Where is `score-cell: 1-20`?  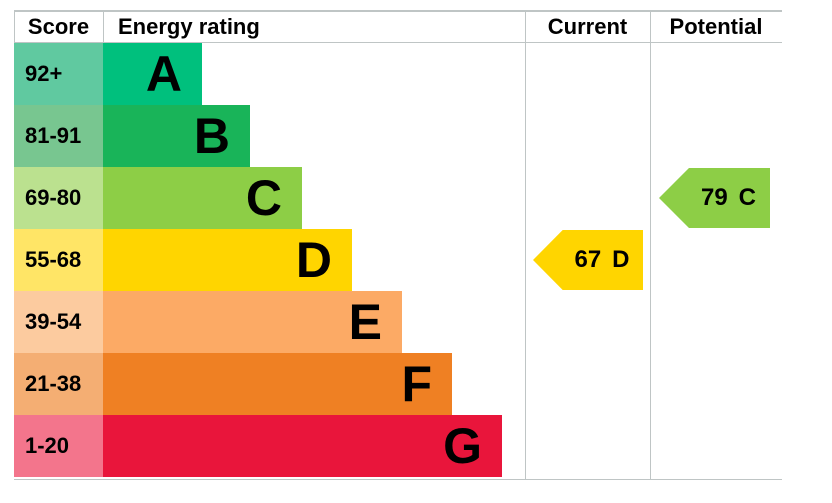 score-cell: 1-20 is located at coordinates (58, 446).